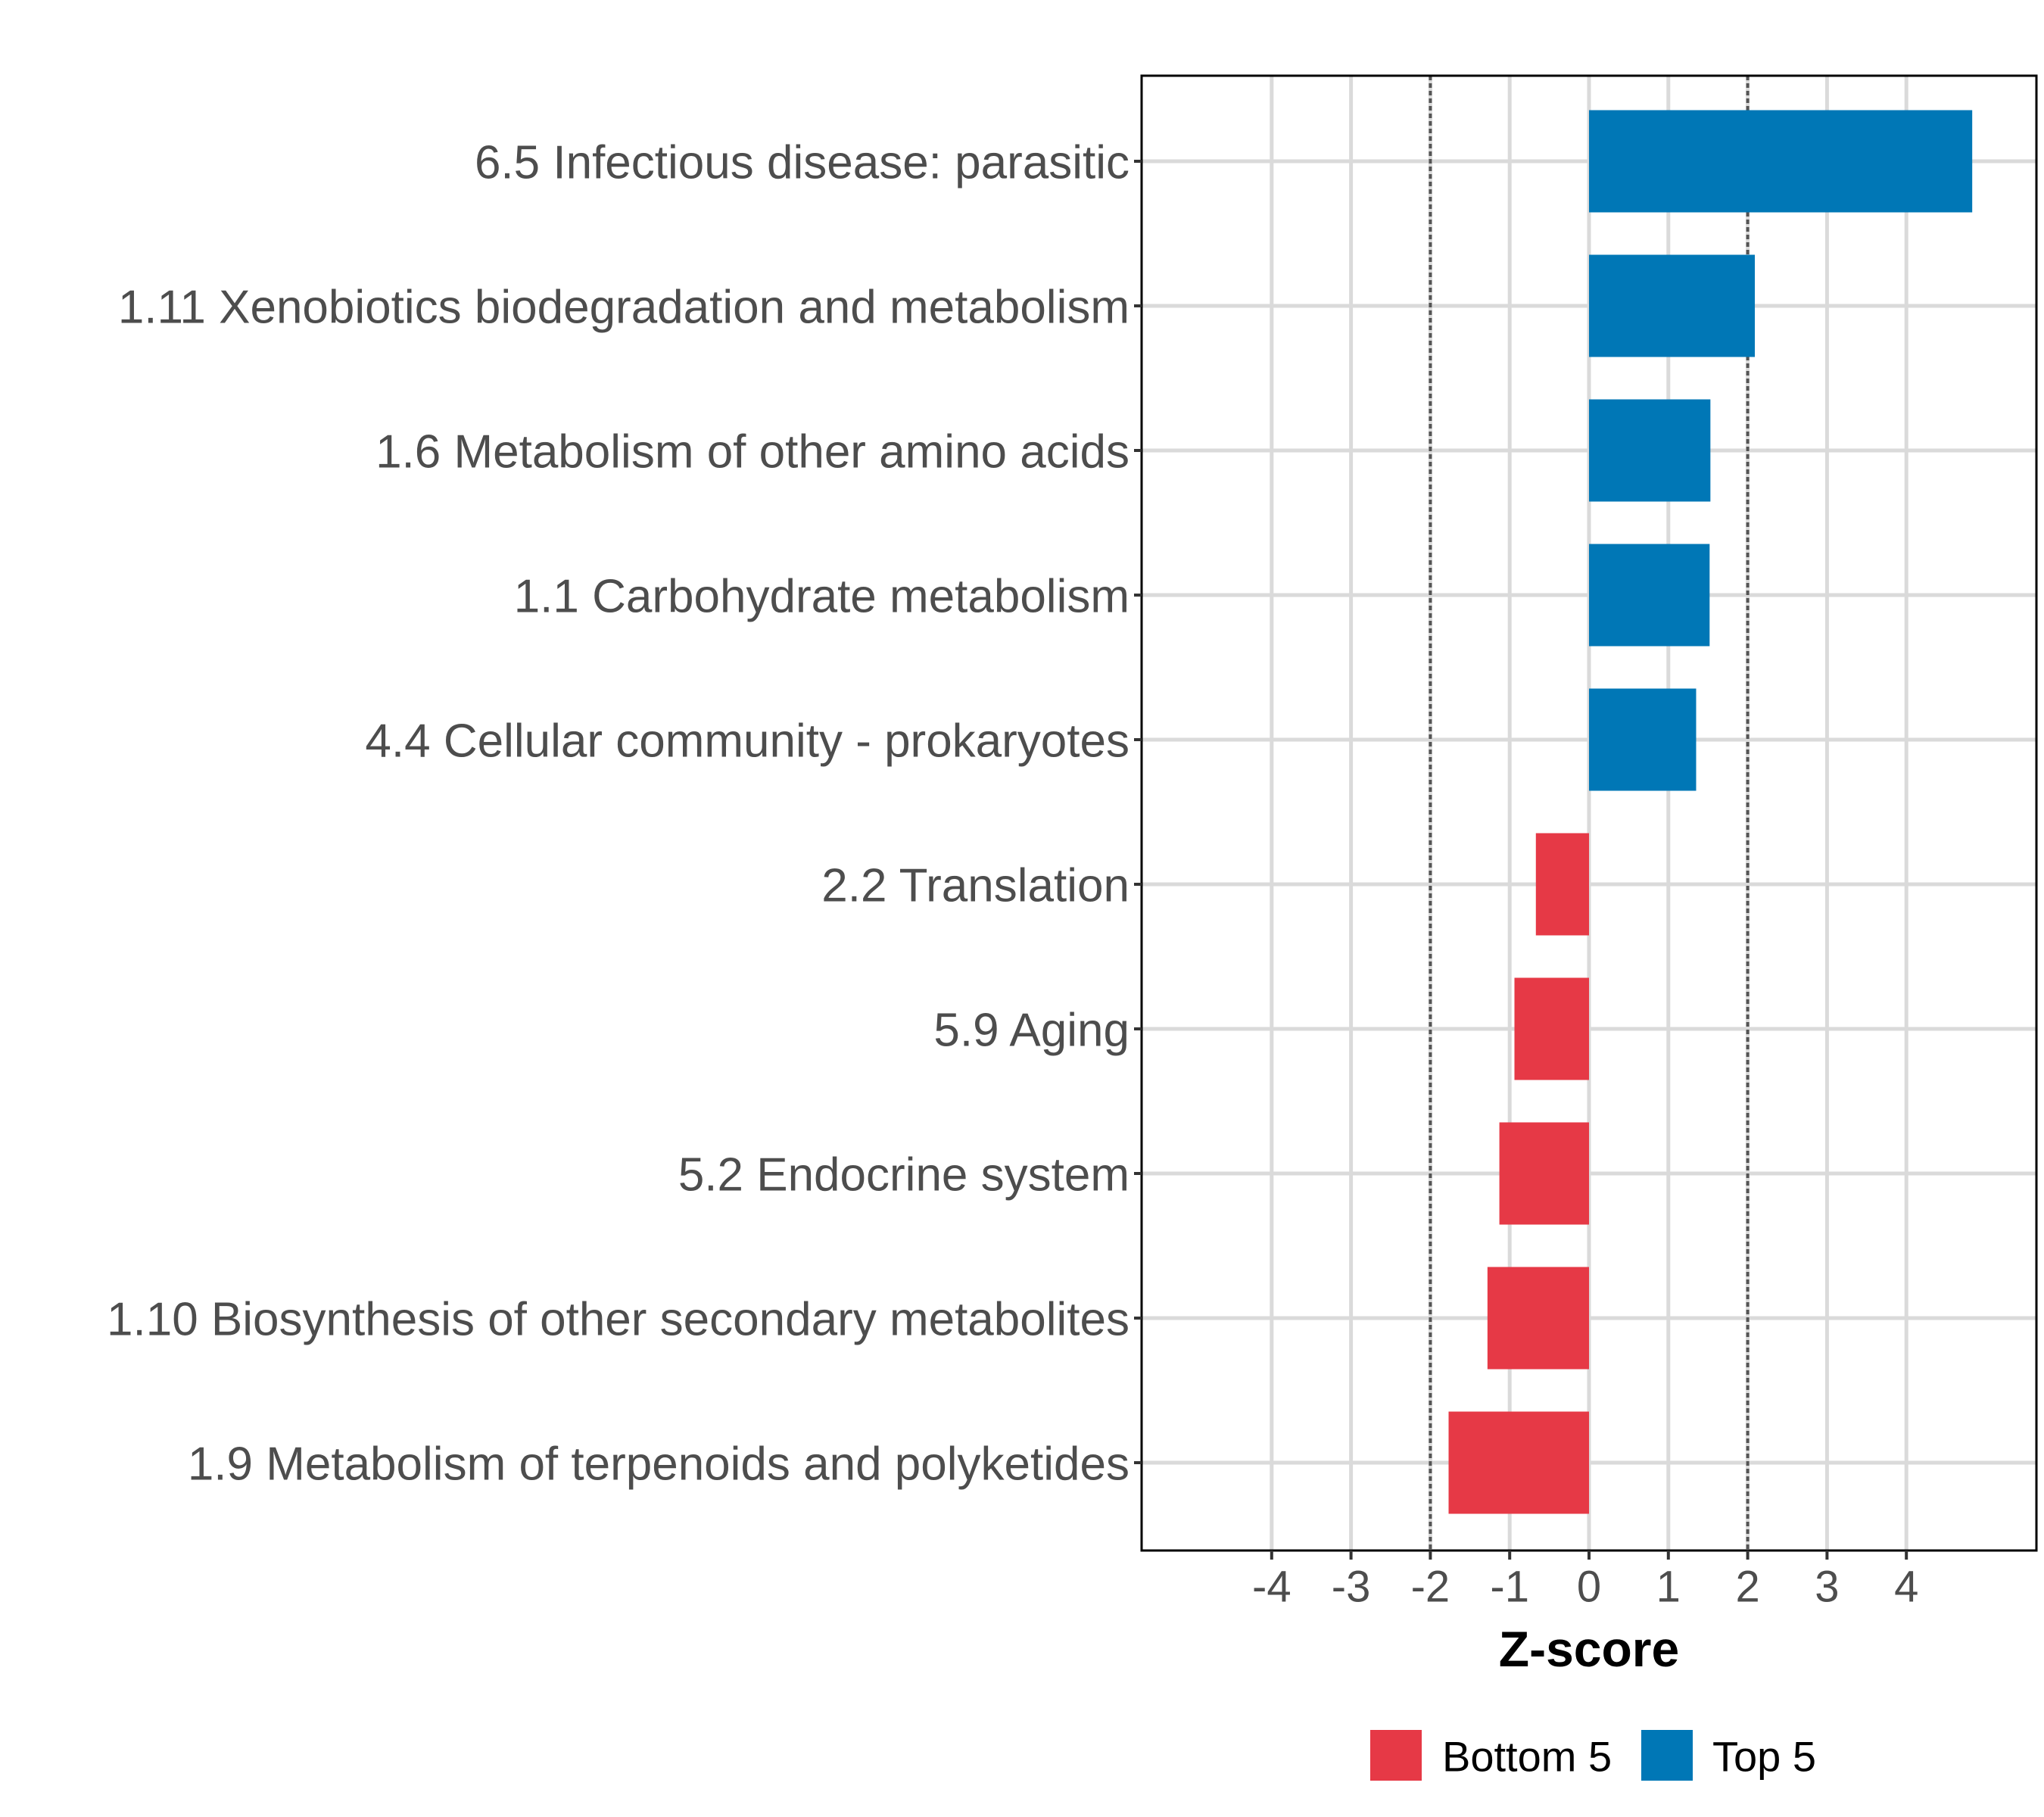 The image size is (2044, 1817). Describe the element at coordinates (822, 597) in the screenshot. I see `y-tick-label: 1.1 Carbohydrate metabolism` at that location.